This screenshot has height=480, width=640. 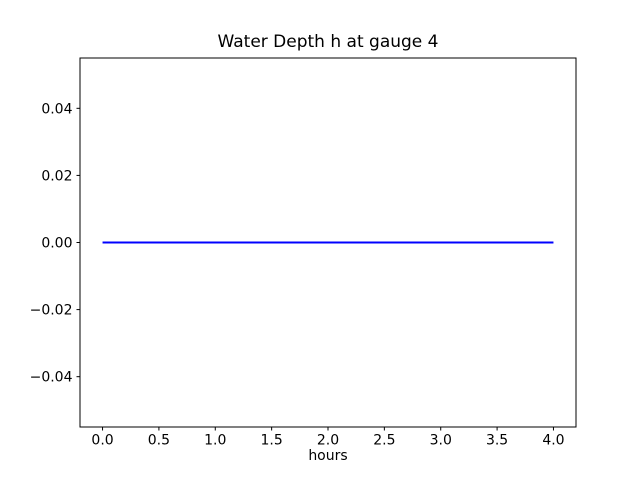 I want to click on y-tick-label: 0.04, so click(x=56, y=109).